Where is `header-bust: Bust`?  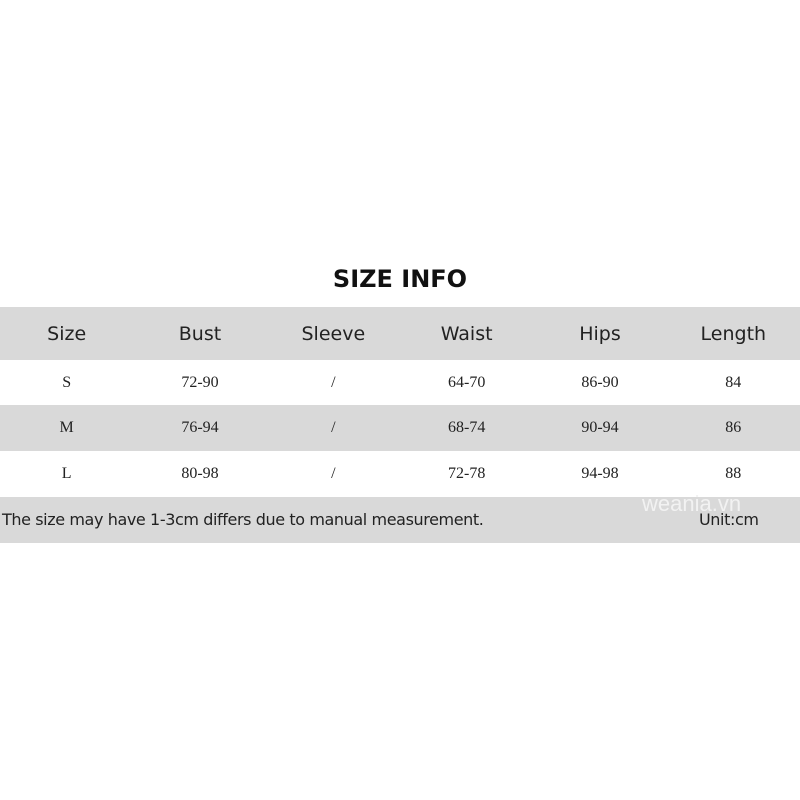
header-bust: Bust is located at coordinates (200, 333).